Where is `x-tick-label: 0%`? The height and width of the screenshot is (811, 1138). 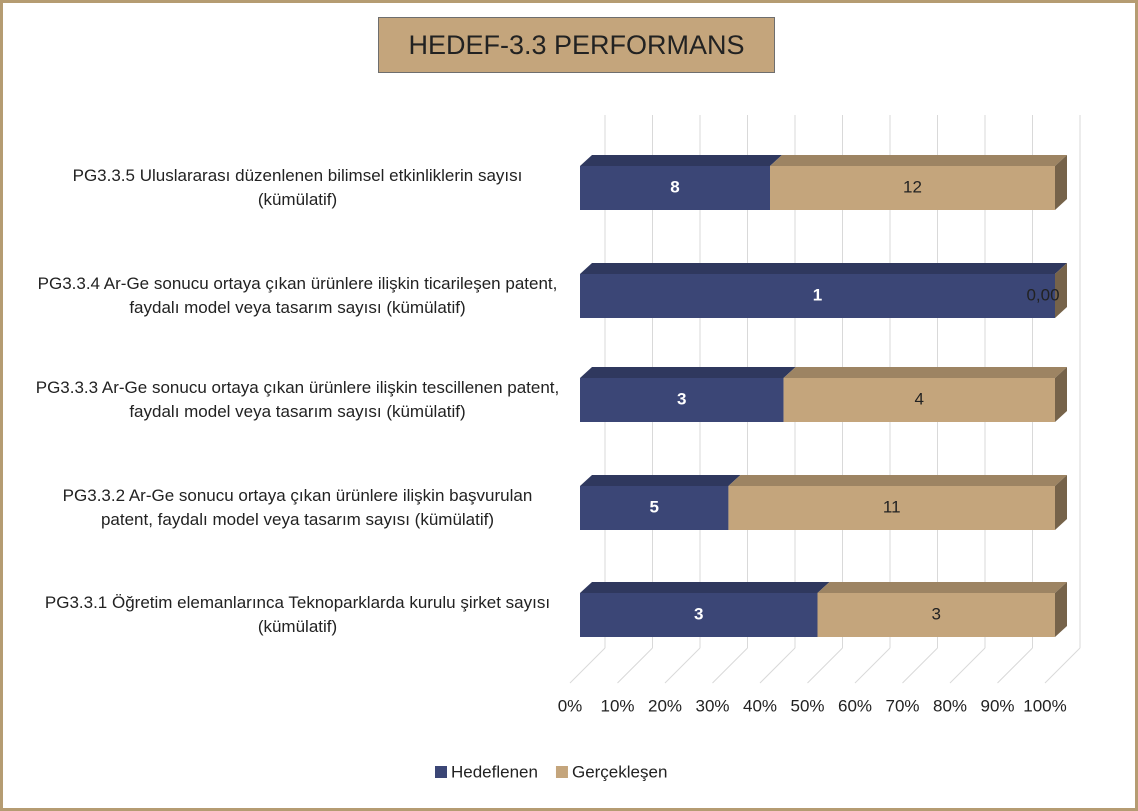
x-tick-label: 0% is located at coordinates (570, 705).